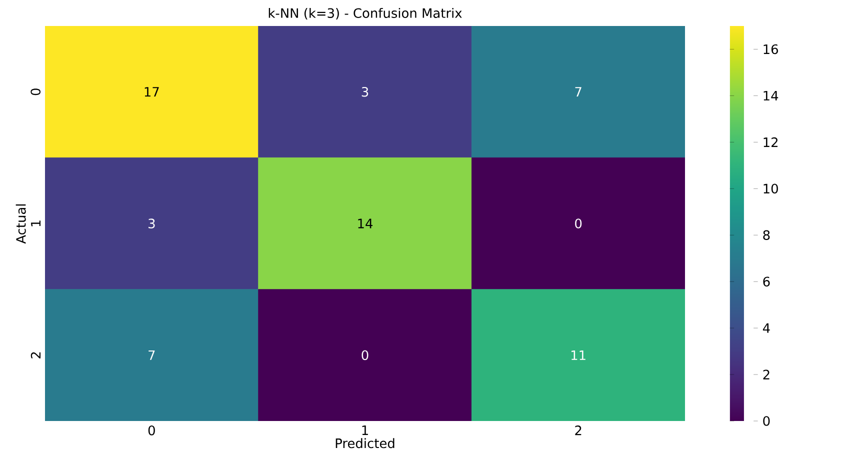 This screenshot has width=855, height=466. I want to click on color-bar-label: 6, so click(766, 281).